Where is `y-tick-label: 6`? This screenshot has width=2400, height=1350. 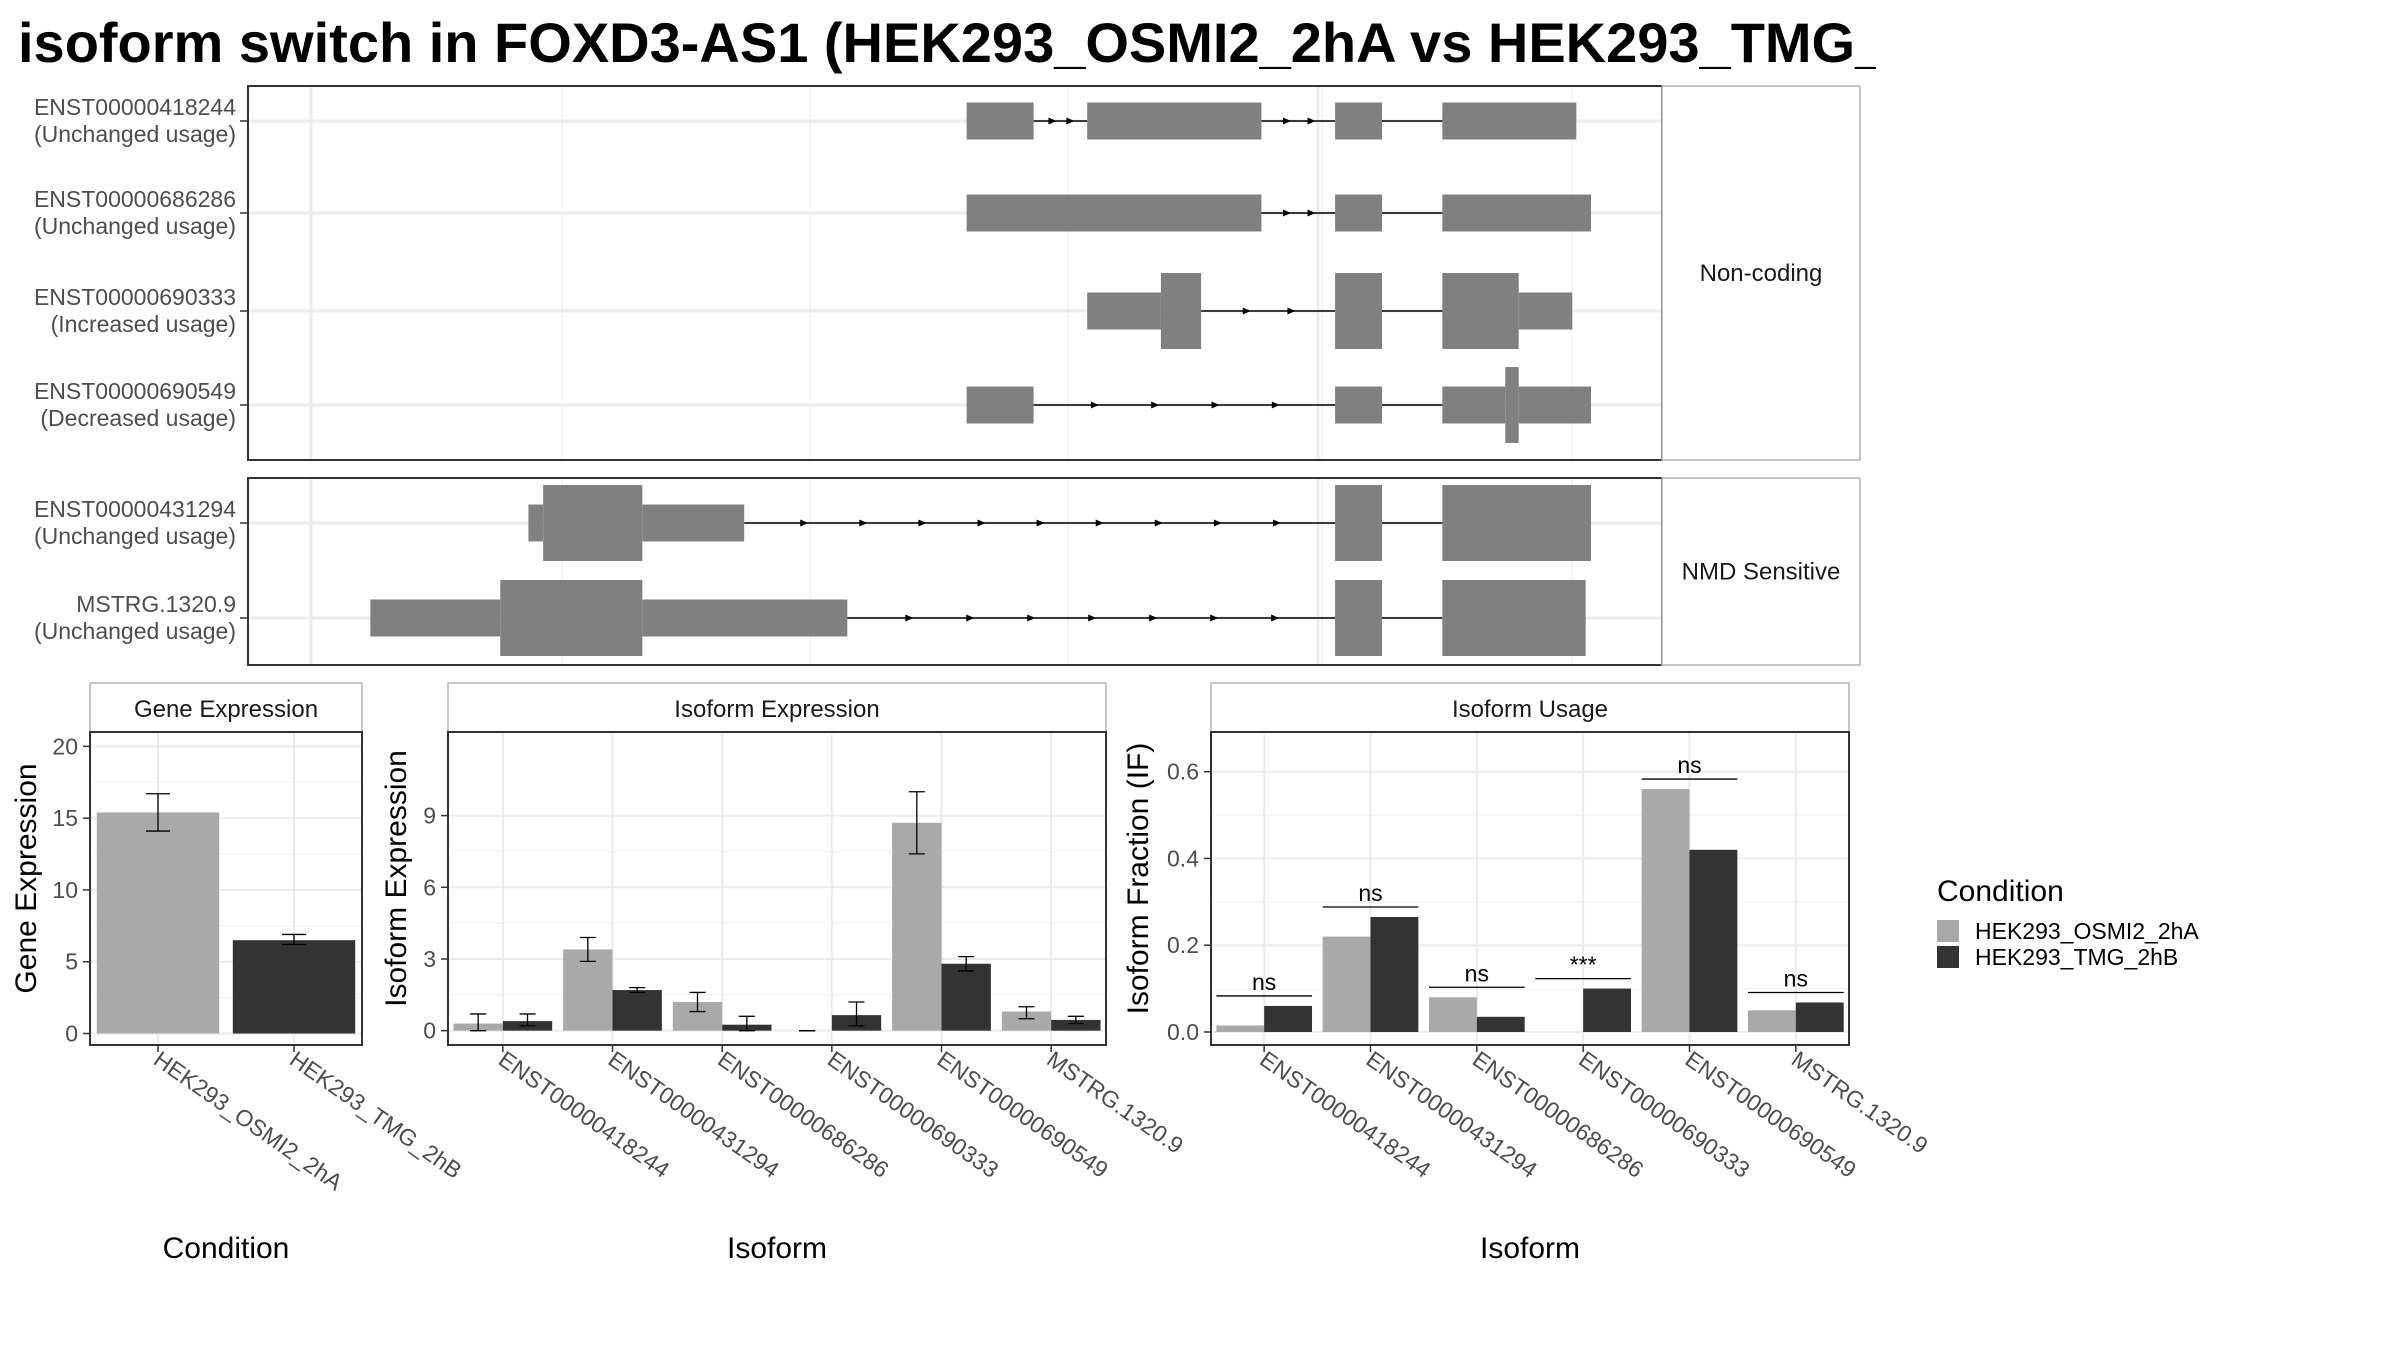
y-tick-label: 6 is located at coordinates (429, 887).